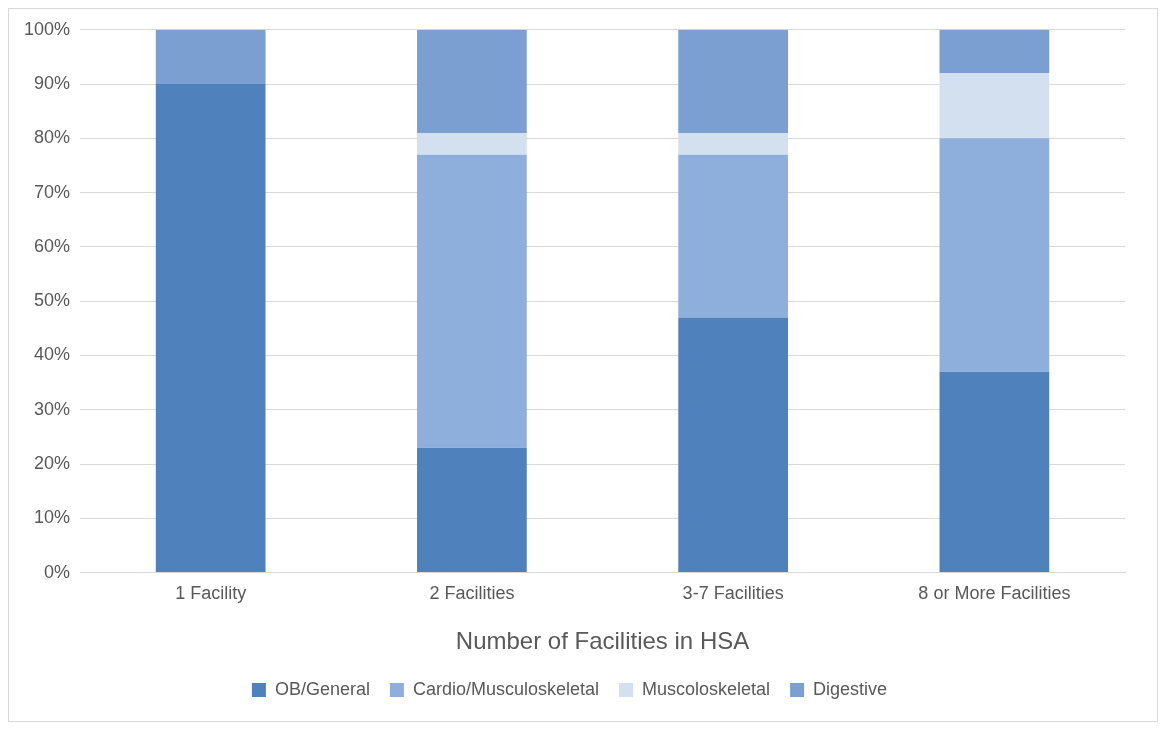  I want to click on x-axis-title: Number of Facilities in HSA, so click(602, 641).